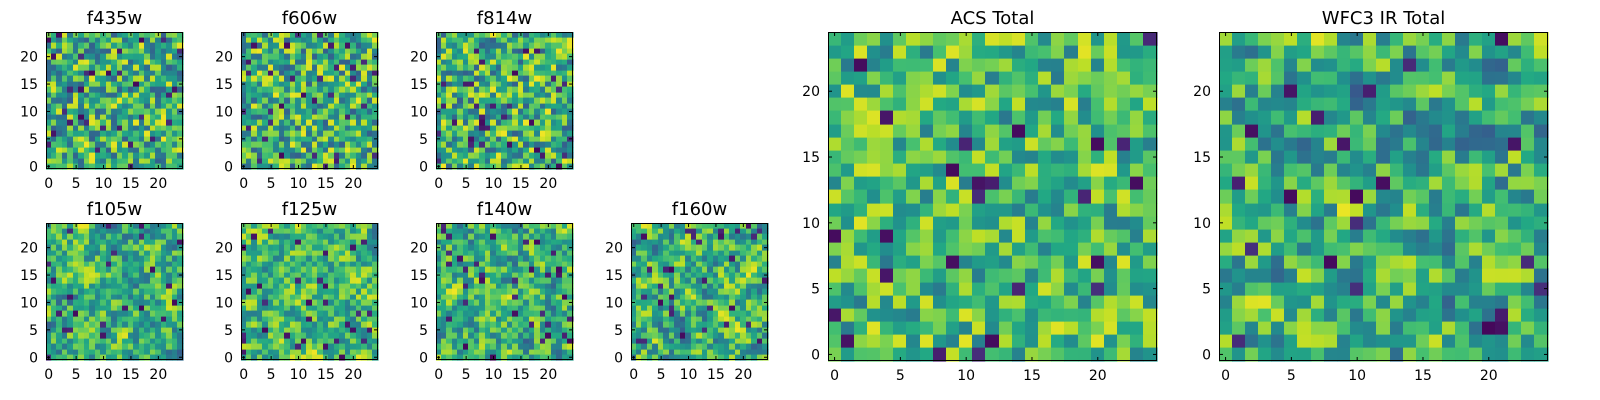 This screenshot has height=400, width=1600. I want to click on y-tick-label: 5, so click(618, 331).